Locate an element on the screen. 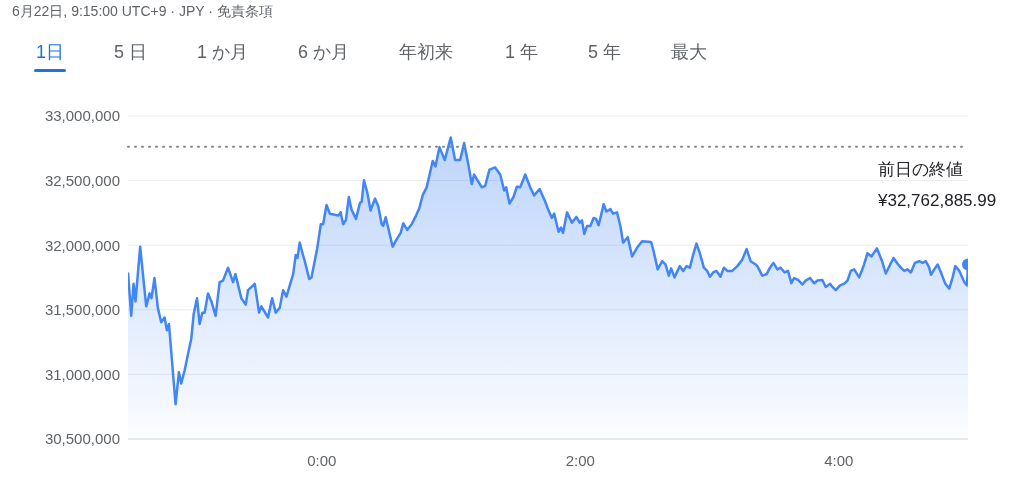 The width and height of the screenshot is (1021, 499). x-tick-label: 2:00 is located at coordinates (580, 460).